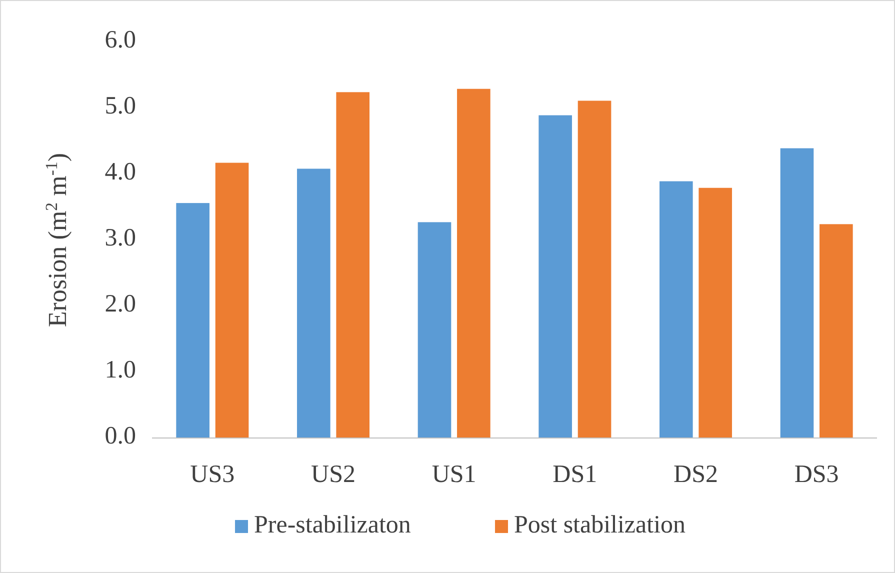 This screenshot has width=895, height=573. Describe the element at coordinates (333, 474) in the screenshot. I see `x-tick-label: US2` at that location.